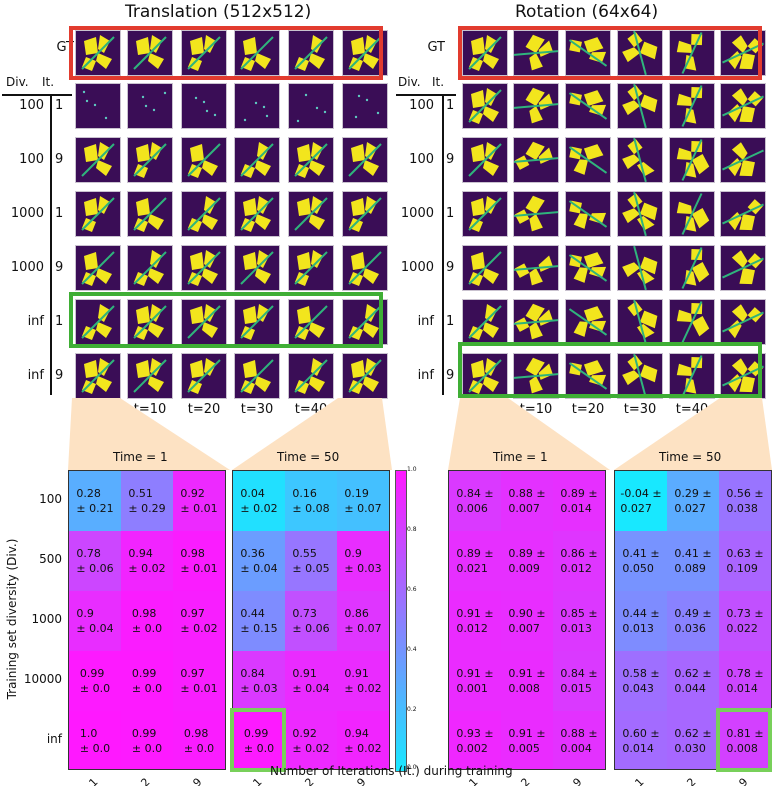 The width and height of the screenshot is (780, 786). I want to click on rotation-row4-thumb-3-image, so click(588, 267).